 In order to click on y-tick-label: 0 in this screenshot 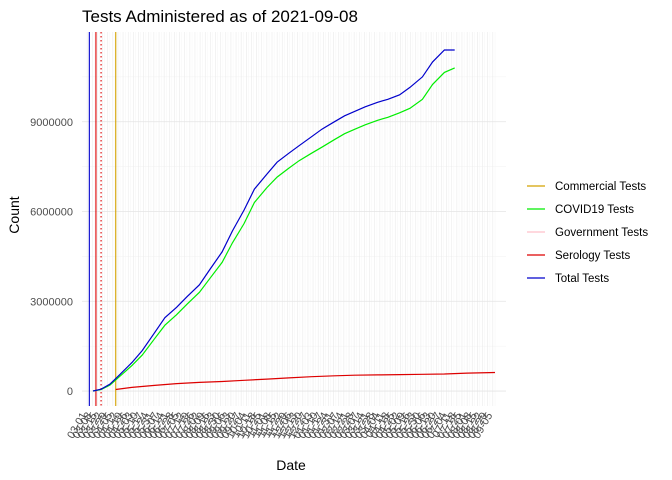, I will do `click(70, 392)`.